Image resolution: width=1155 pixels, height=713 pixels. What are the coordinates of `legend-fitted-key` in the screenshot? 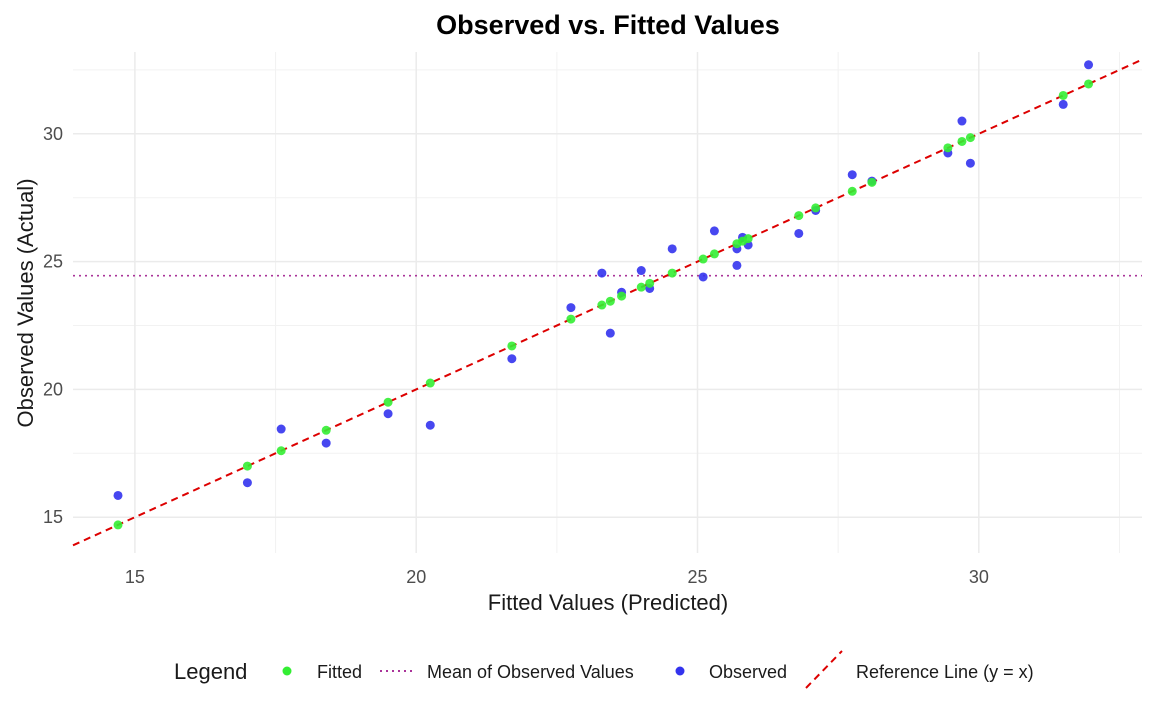 It's located at (287, 671).